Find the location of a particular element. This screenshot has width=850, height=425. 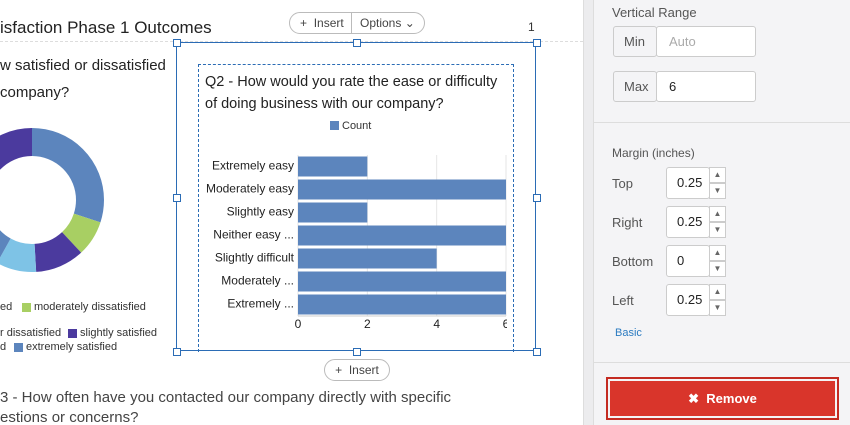

q3-text: estions or concerns? is located at coordinates (69, 417).